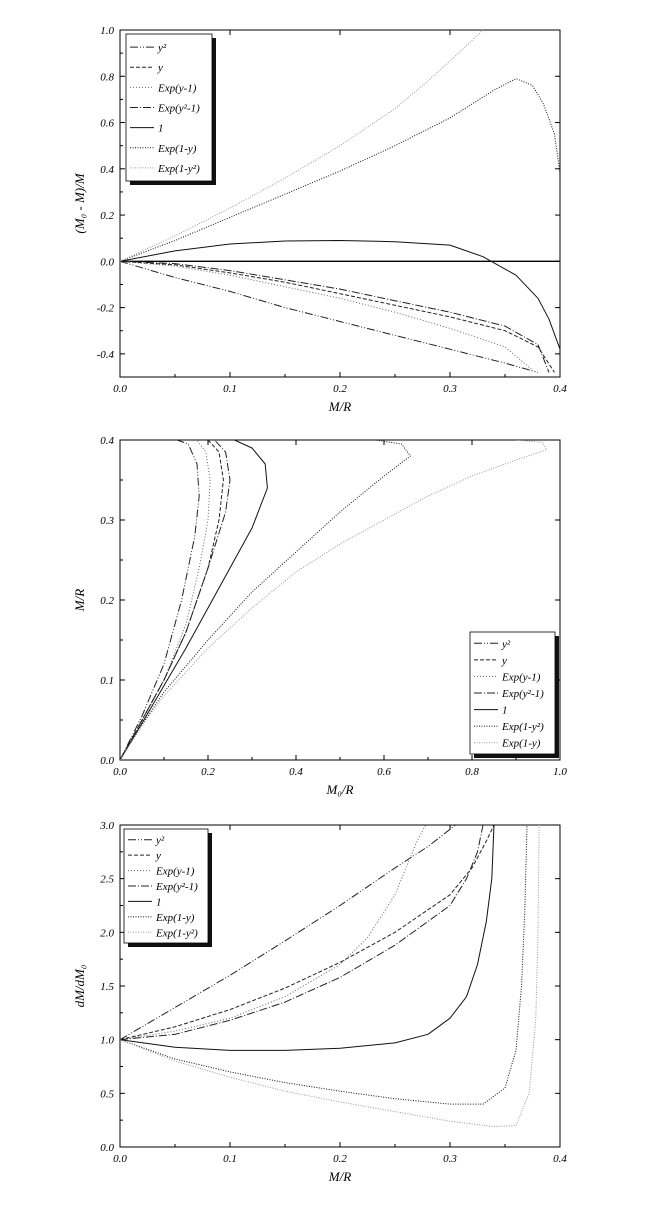 The height and width of the screenshot is (1225, 654). What do you see at coordinates (79, 600) in the screenshot?
I see `y-axis-label: M/R` at bounding box center [79, 600].